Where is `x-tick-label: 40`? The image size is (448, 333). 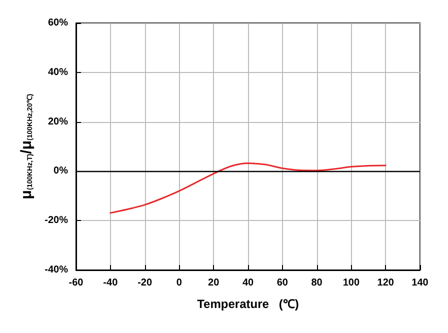
x-tick-label: 40 is located at coordinates (248, 283).